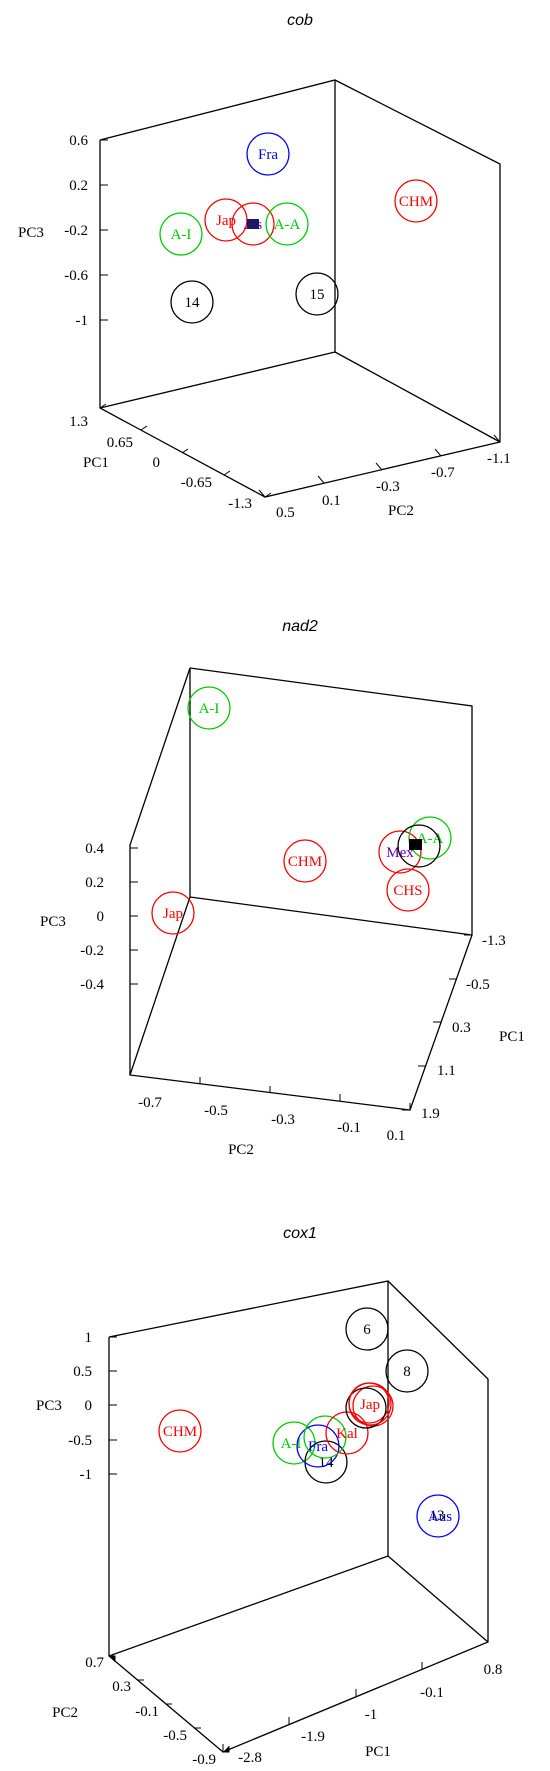 This screenshot has width=550, height=1771. Describe the element at coordinates (446, 1071) in the screenshot. I see `x-tick-label: 1.1` at that location.